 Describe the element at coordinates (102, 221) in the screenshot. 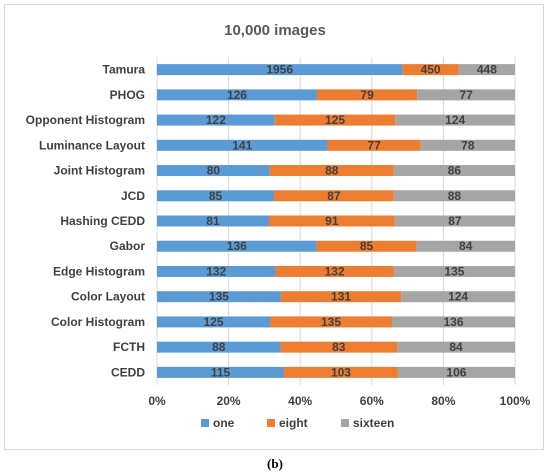

I see `category-label: Hashing CEDD` at that location.